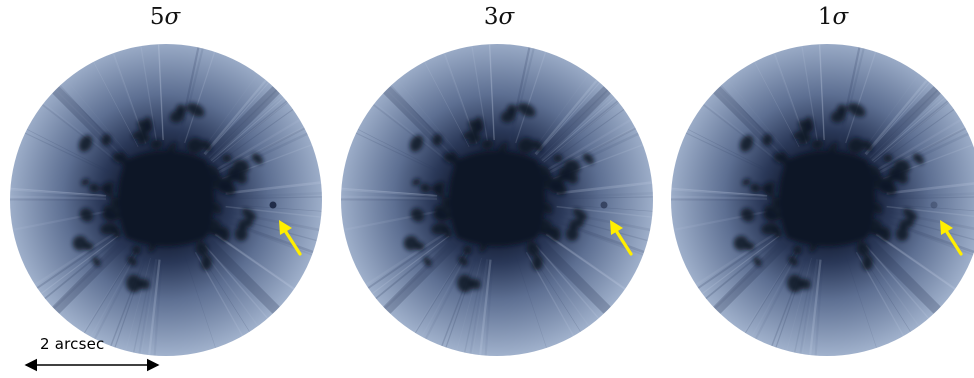 Image resolution: width=974 pixels, height=378 pixels. I want to click on scale-bar-label: 2 arcsec, so click(72, 344).